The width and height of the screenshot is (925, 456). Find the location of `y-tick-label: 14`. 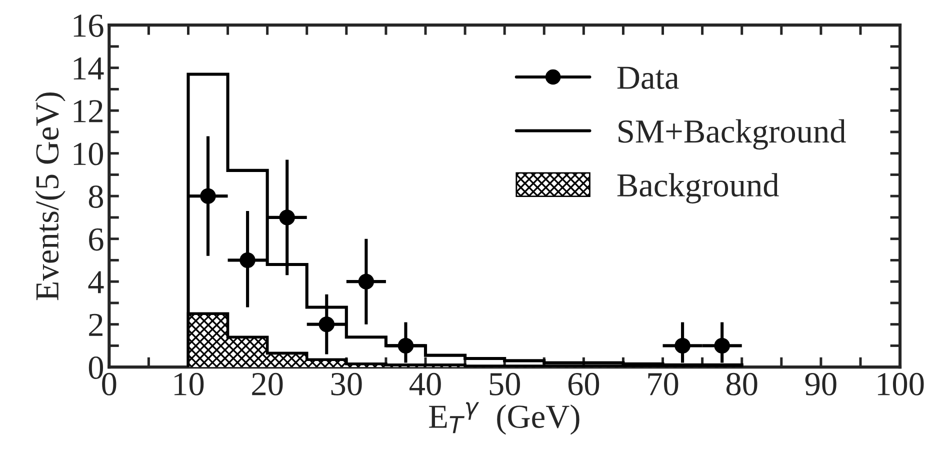

y-tick-label: 14 is located at coordinates (89, 68).